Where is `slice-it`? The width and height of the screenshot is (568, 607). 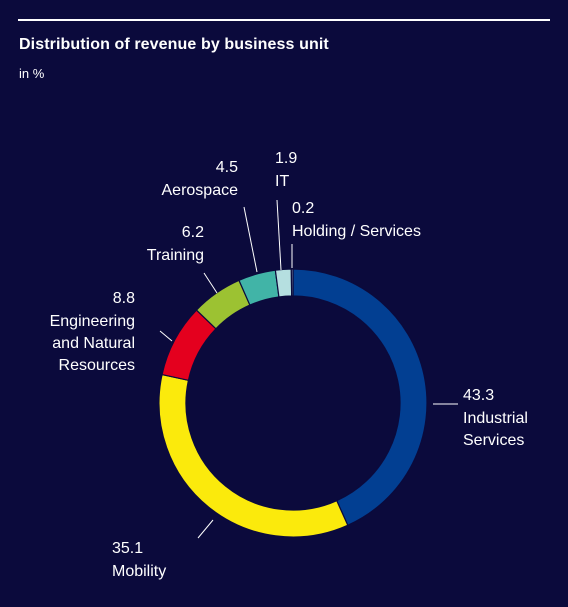
slice-it is located at coordinates (283, 283).